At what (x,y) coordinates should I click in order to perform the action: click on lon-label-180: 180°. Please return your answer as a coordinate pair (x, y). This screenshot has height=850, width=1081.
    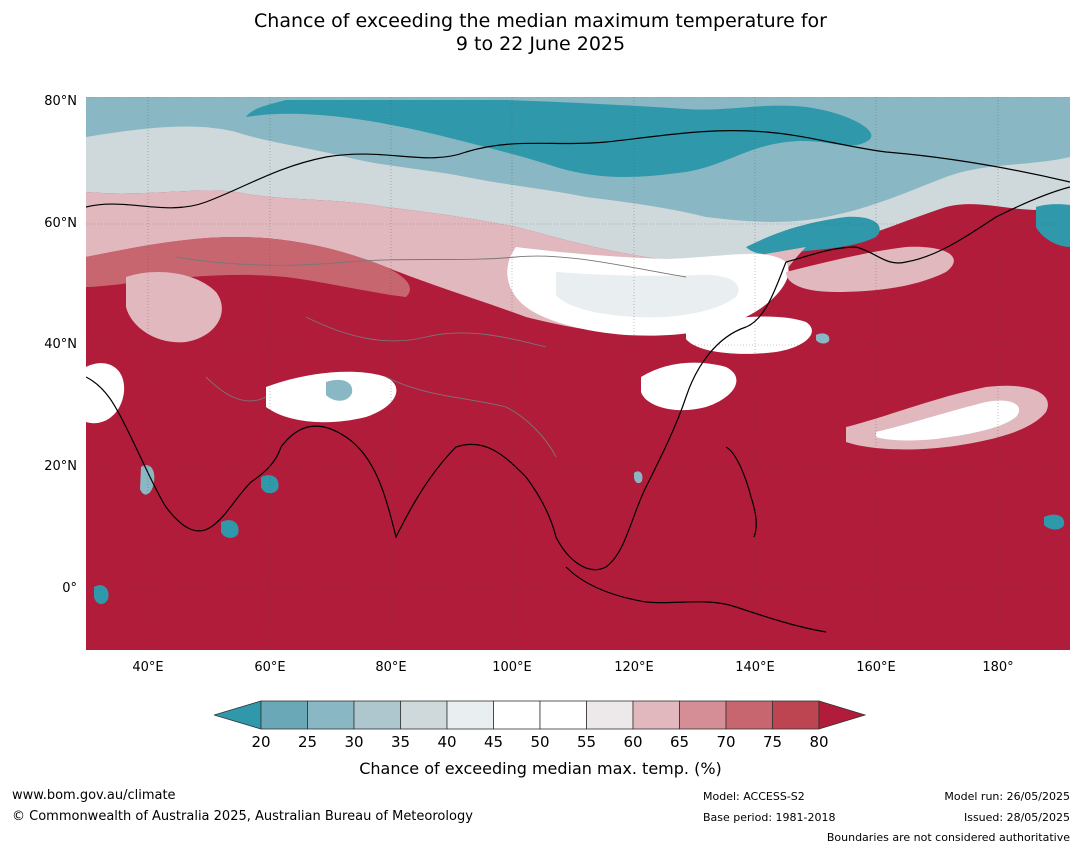
    Looking at the image, I should click on (998, 667).